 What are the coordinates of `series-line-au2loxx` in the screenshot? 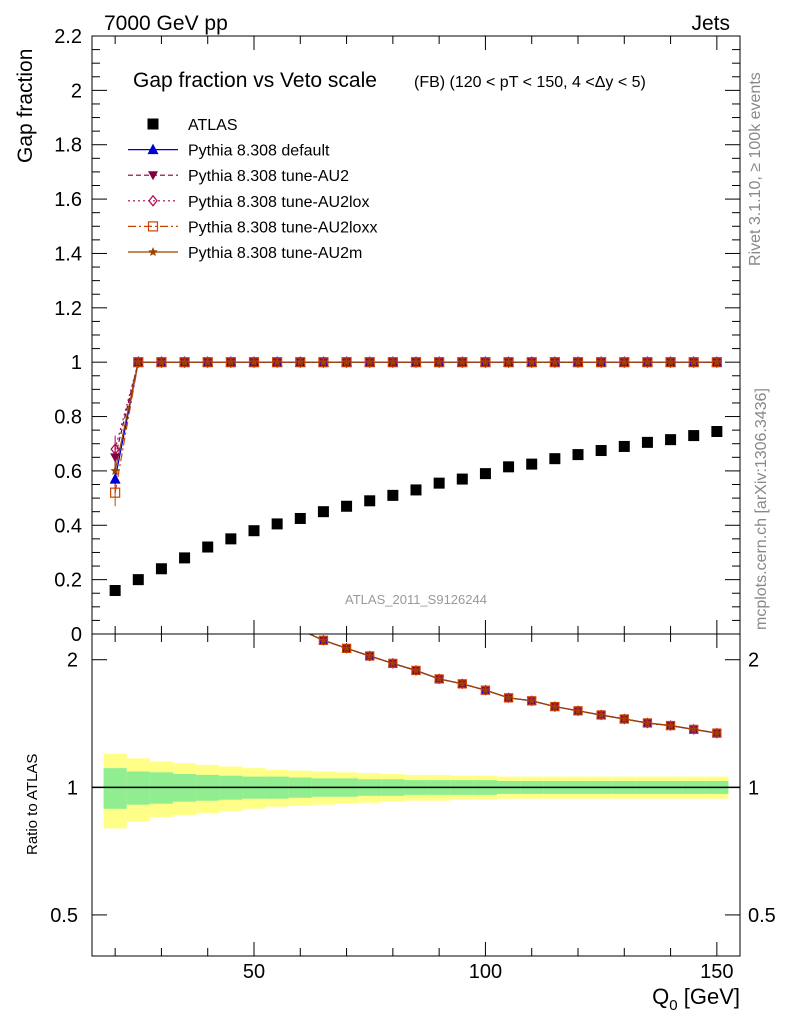 It's located at (415, 427).